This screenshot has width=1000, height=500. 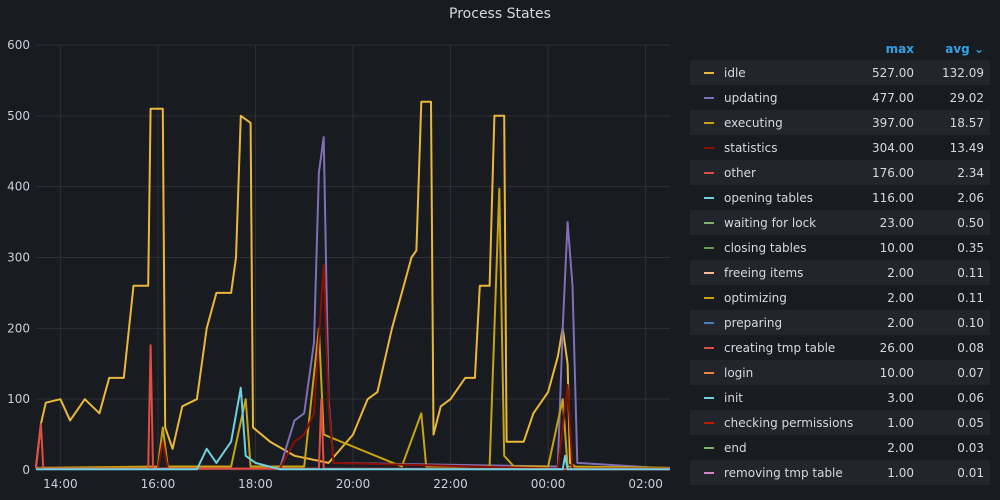 What do you see at coordinates (893, 73) in the screenshot?
I see `legend-max-value: 527.00` at bounding box center [893, 73].